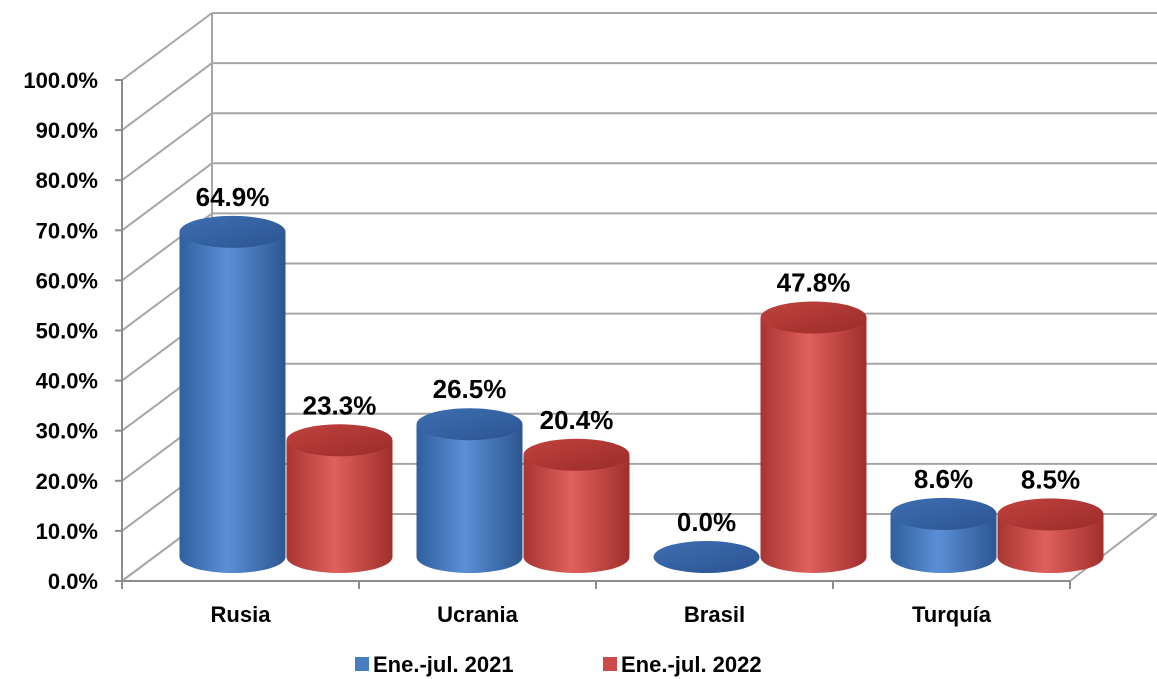 The image size is (1157, 679). Describe the element at coordinates (67, 280) in the screenshot. I see `y-tick-label: 60.0%` at that location.